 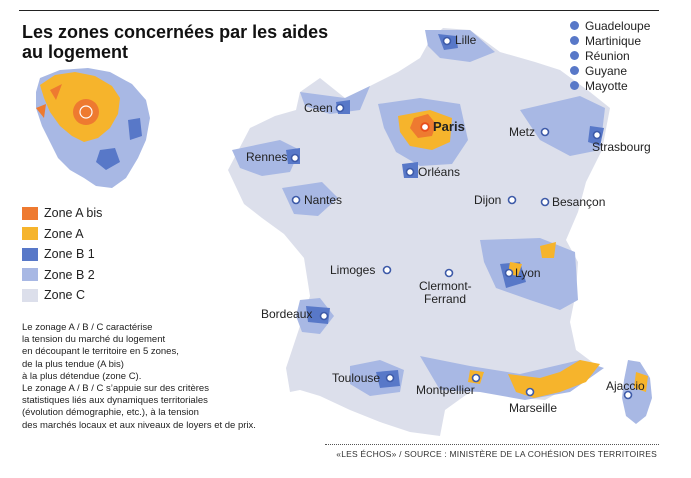 I want to click on city-label-dijon: Dijon, so click(x=488, y=200).